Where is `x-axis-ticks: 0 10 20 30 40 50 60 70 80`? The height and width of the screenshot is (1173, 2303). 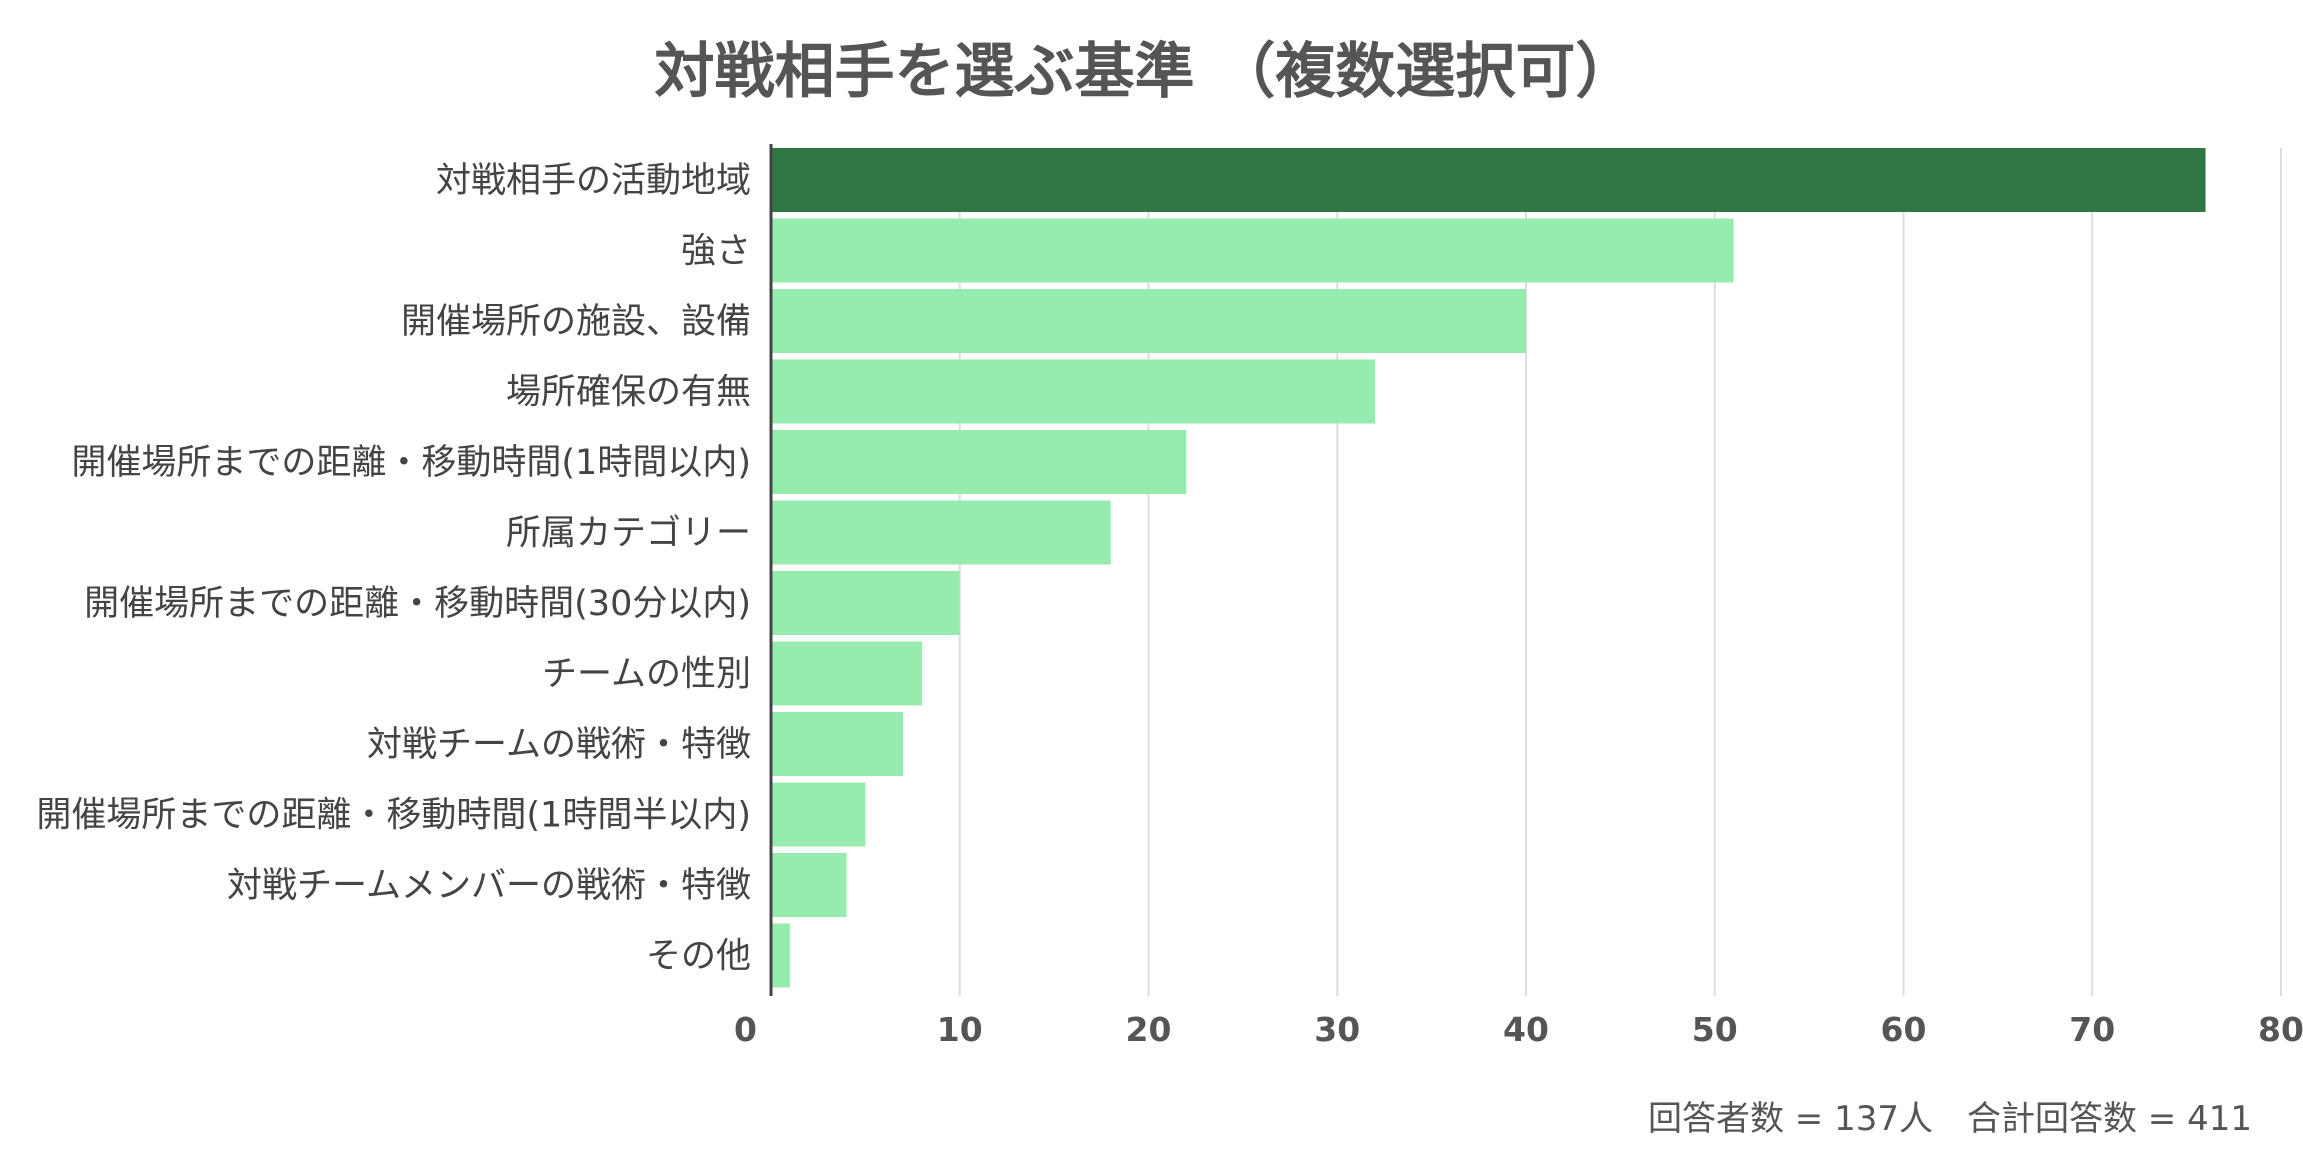 x-axis-ticks: 0 10 20 30 40 50 60 70 80 is located at coordinates (1518, 1029).